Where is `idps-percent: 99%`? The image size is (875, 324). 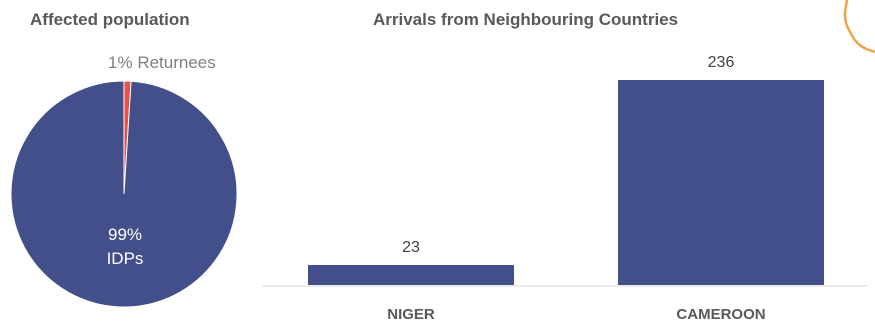
idps-percent: 99% is located at coordinates (125, 234).